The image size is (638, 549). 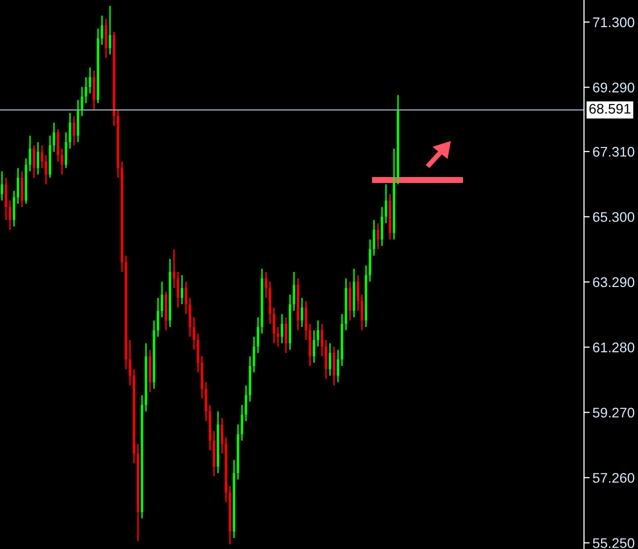 What do you see at coordinates (613, 22) in the screenshot?
I see `y-tick-label: 71.300` at bounding box center [613, 22].